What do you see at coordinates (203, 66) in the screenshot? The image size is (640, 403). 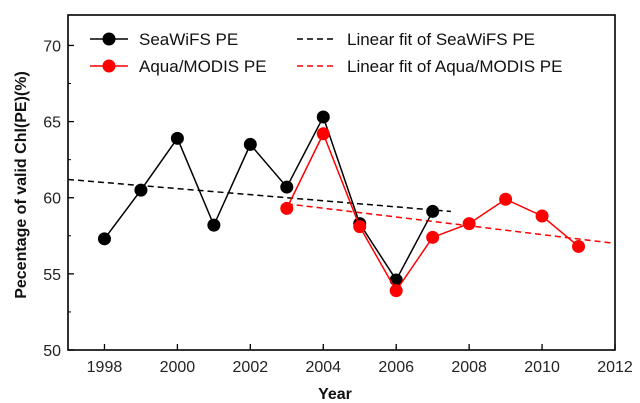 I see `legend-label-modis: Aqua/MODIS PE` at bounding box center [203, 66].